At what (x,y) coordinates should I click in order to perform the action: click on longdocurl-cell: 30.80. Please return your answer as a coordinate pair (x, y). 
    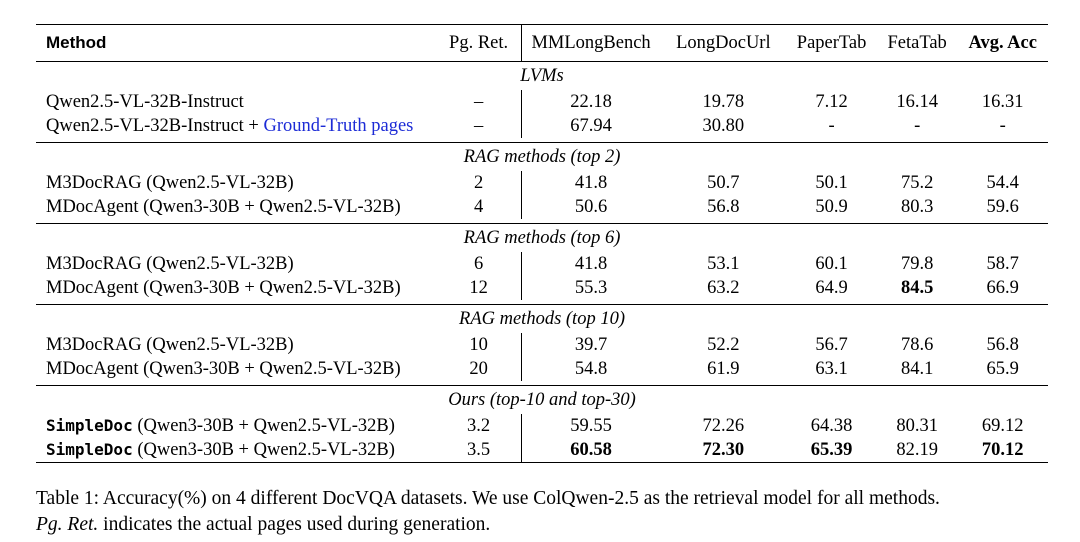
    Looking at the image, I should click on (723, 126).